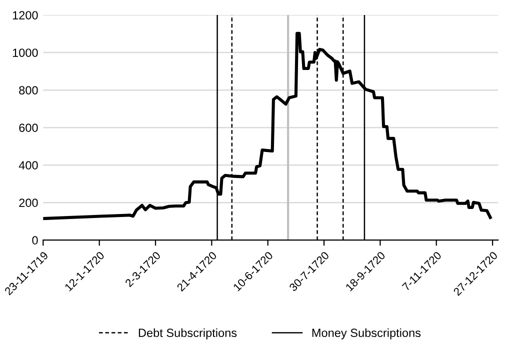 Image resolution: width=520 pixels, height=350 pixels. What do you see at coordinates (25, 15) in the screenshot?
I see `y-tick-label: 1200` at bounding box center [25, 15].